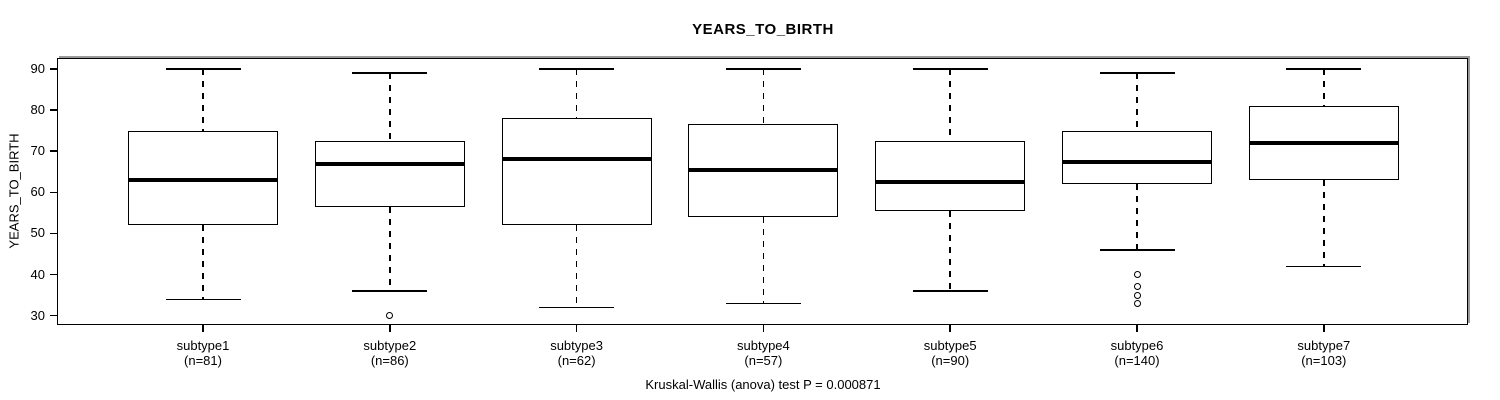 This screenshot has height=400, width=1500. Describe the element at coordinates (203, 360) in the screenshot. I see `x-category-n-count: (n=81)` at that location.